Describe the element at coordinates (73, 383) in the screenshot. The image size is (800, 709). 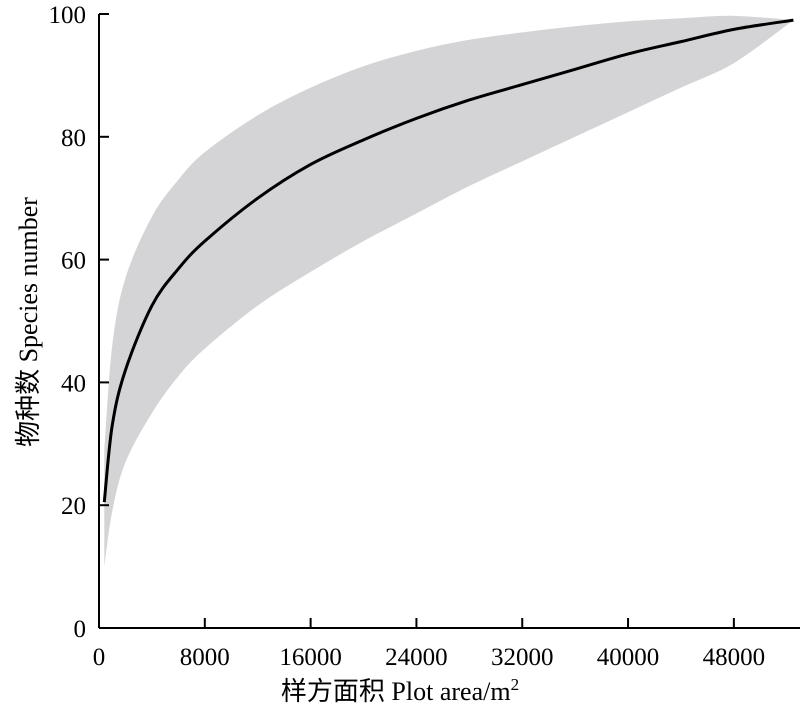
I see `y-tick-label: 40` at that location.